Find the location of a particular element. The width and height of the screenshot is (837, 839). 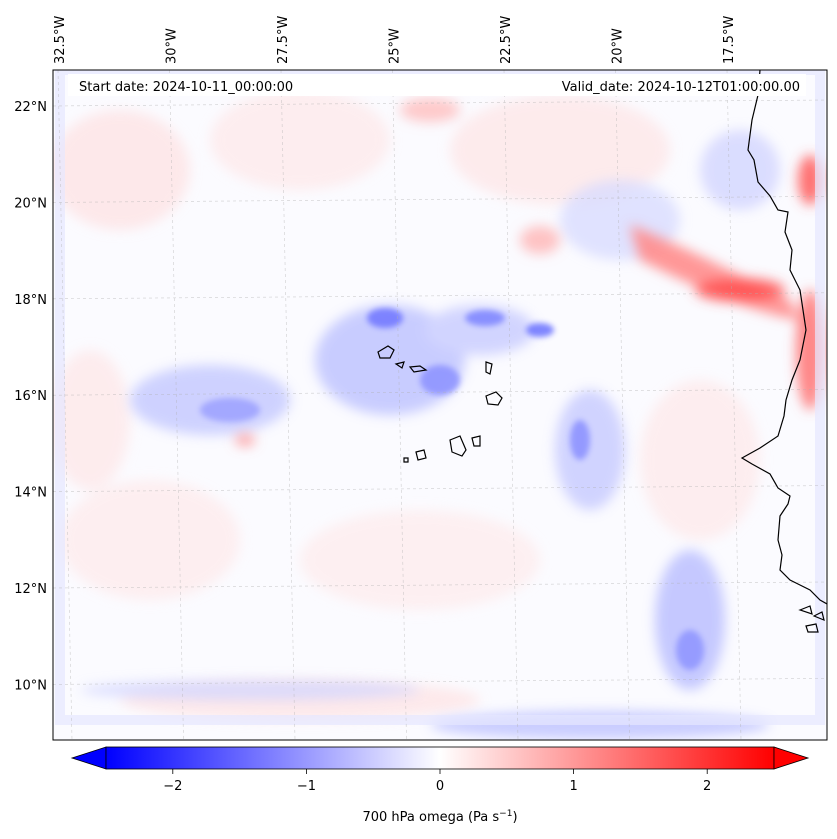

island-santo-antao is located at coordinates (386, 352).